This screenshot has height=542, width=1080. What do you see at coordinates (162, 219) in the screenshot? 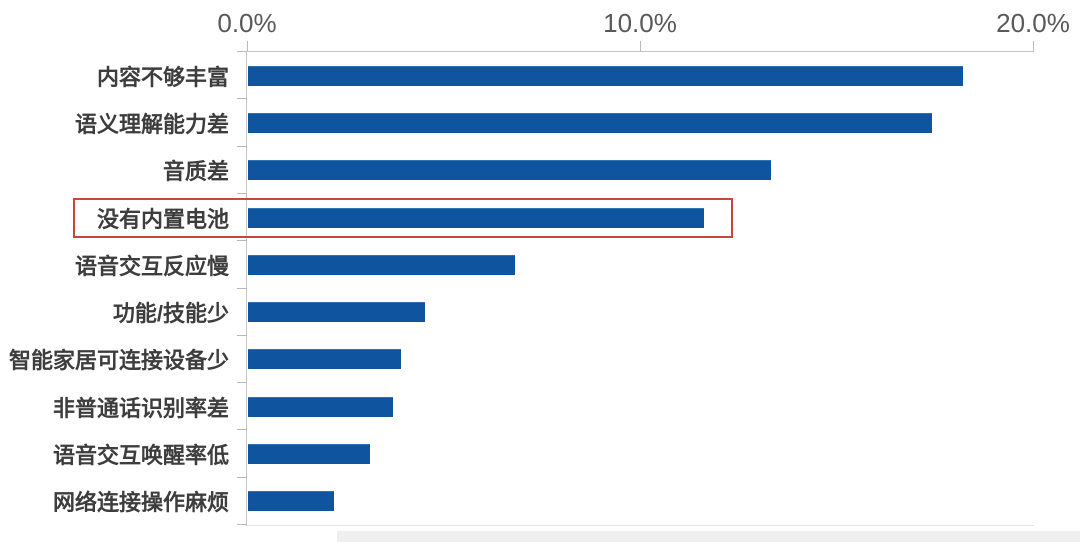
I see `category-label: 没有内置电池` at bounding box center [162, 219].